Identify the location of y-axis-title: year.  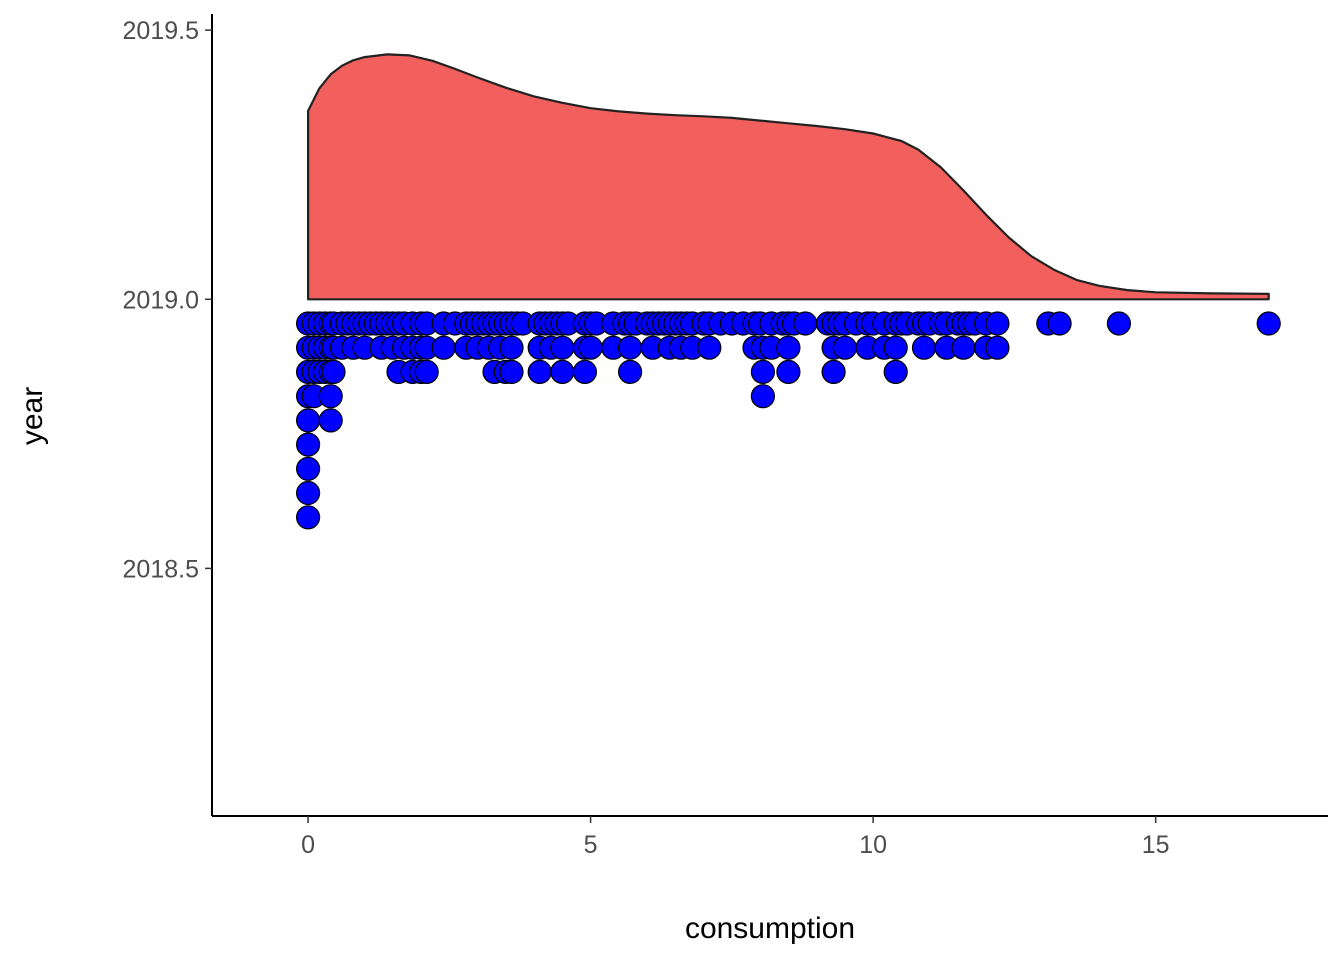
(32, 416).